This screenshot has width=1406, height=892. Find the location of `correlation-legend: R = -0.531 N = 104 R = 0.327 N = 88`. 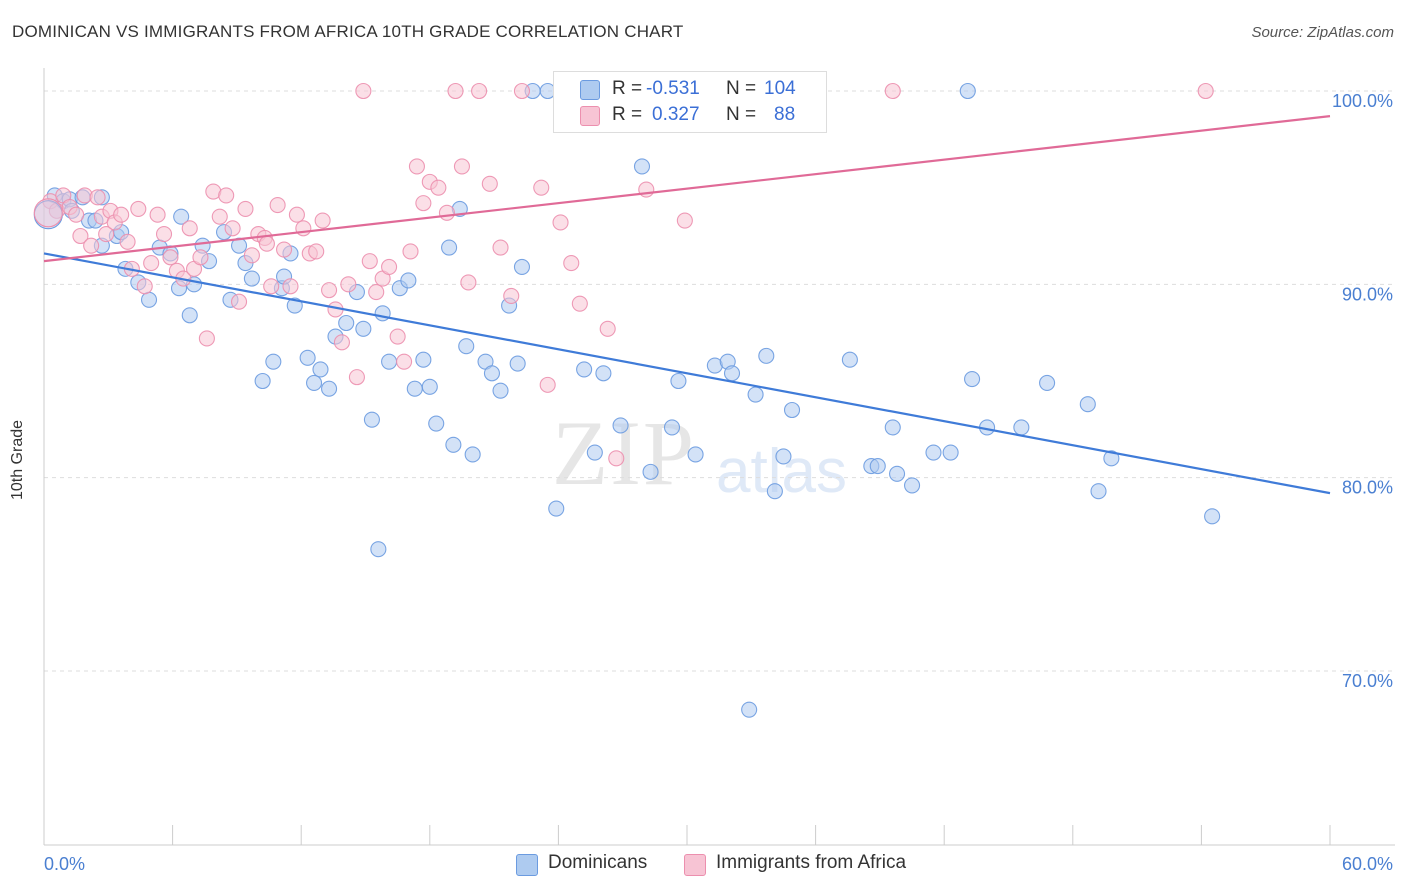

correlation-legend: R = -0.531 N = 104 R = 0.327 N = 88 is located at coordinates (690, 102).